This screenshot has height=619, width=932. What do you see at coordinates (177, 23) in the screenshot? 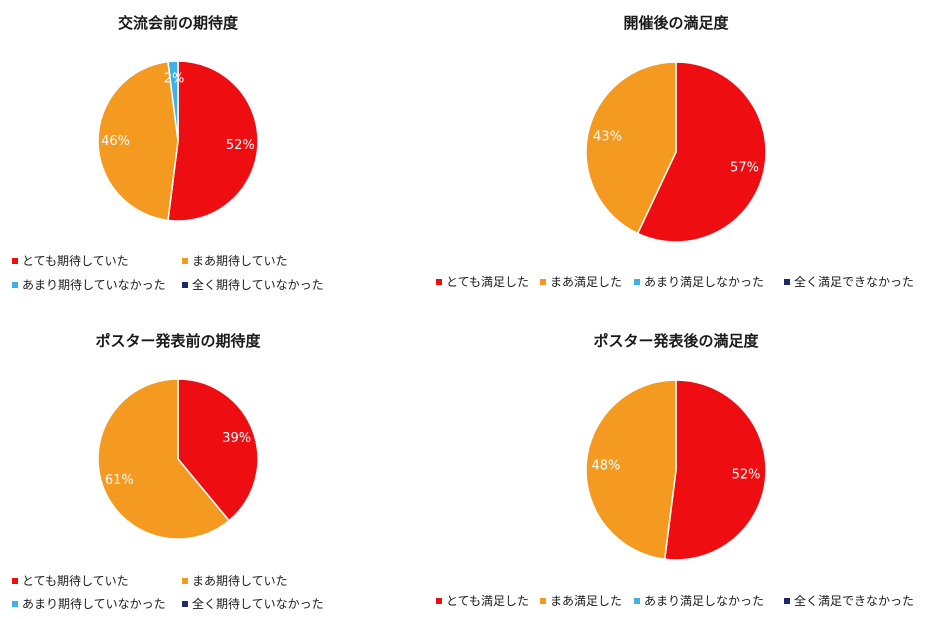
I see `chart-title-expectation-exchange: 交流会前の期待度` at bounding box center [177, 23].